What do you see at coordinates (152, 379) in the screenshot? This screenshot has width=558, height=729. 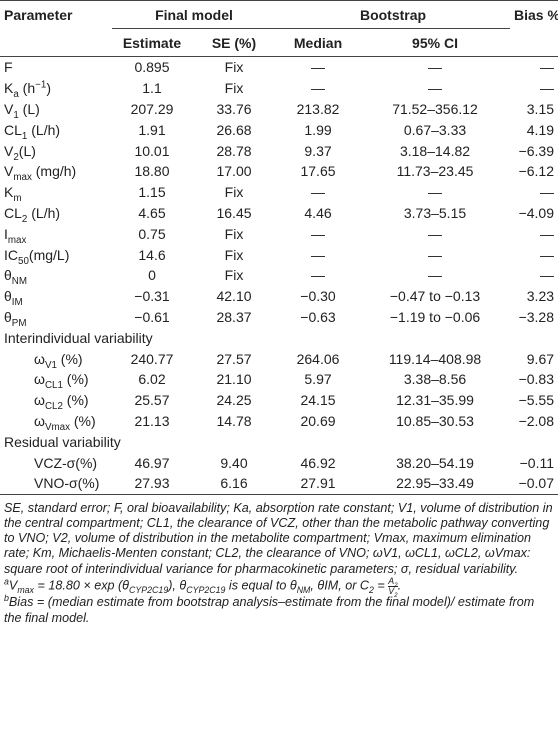 I see `value-cell: 6.02` at bounding box center [152, 379].